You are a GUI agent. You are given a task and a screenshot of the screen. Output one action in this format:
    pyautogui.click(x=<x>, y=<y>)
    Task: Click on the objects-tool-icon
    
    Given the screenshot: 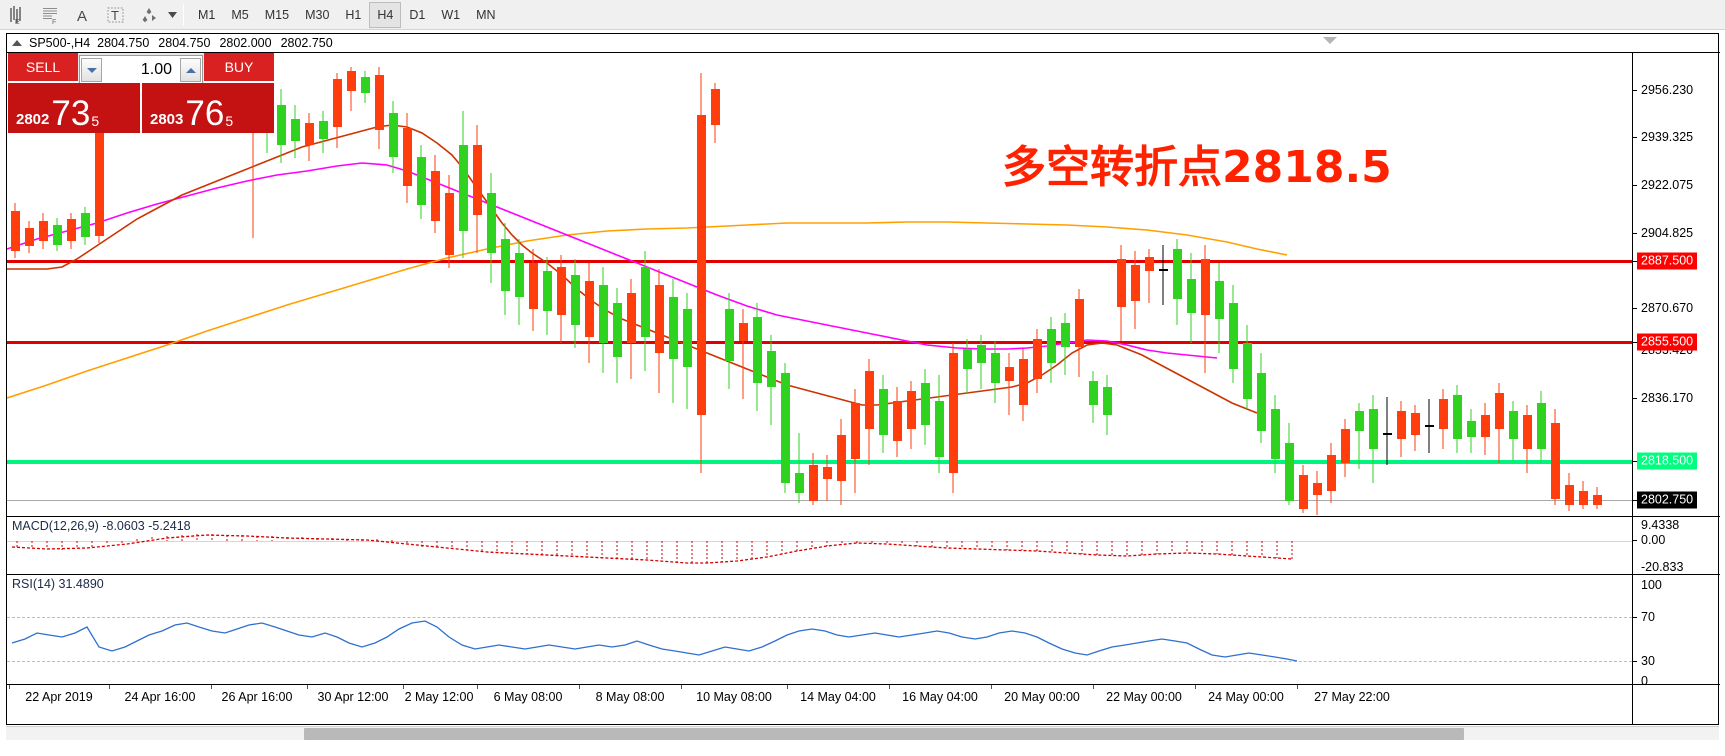 What is the action you would take?
    pyautogui.click(x=148, y=15)
    